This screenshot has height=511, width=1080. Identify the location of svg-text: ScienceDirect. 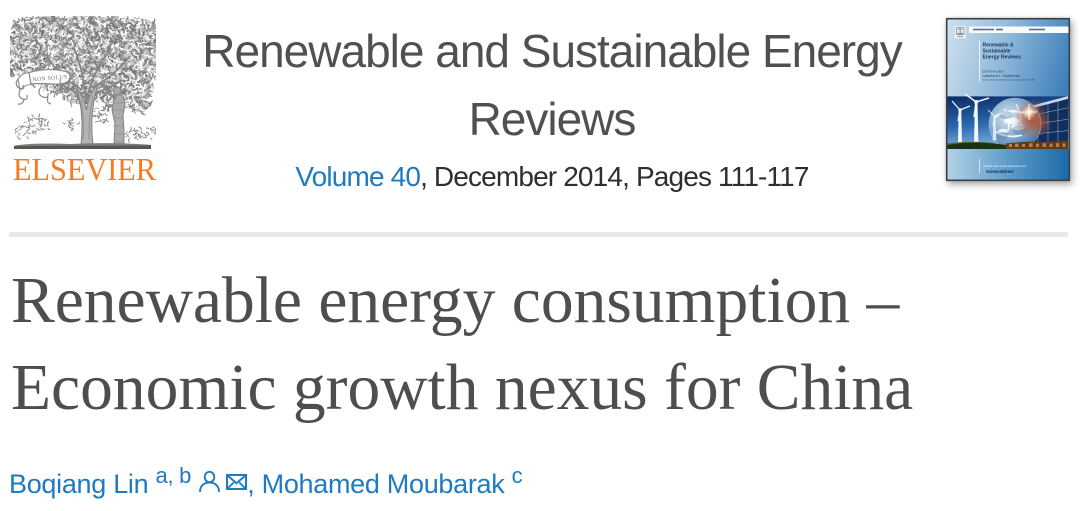
(1000, 171).